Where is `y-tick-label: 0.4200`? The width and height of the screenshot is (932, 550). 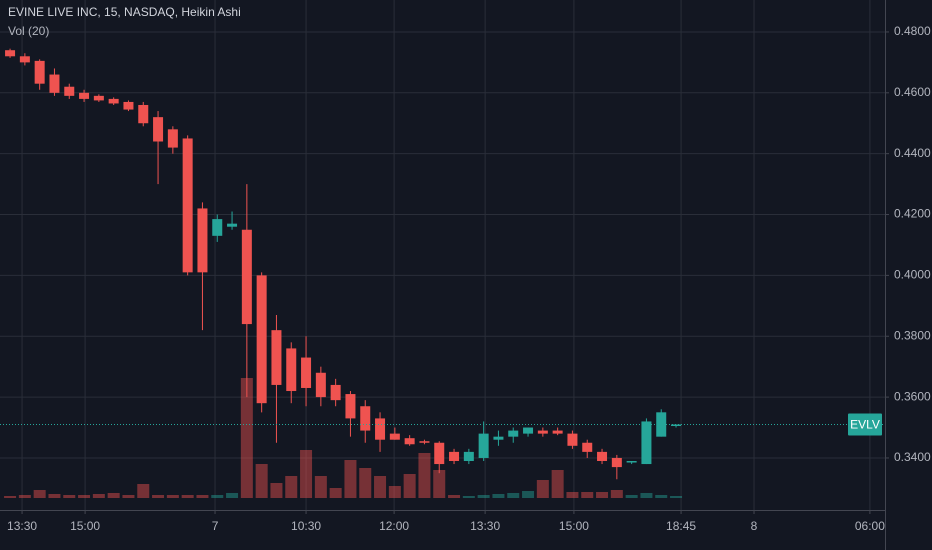
y-tick-label: 0.4200 is located at coordinates (912, 214).